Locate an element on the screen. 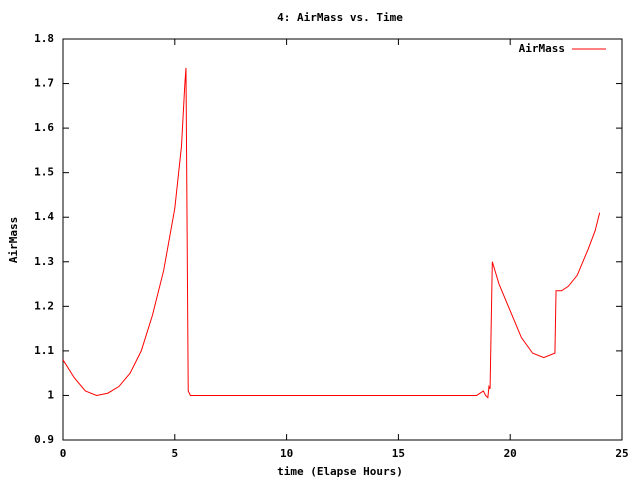  y-tick-label: 0.9 is located at coordinates (44, 439).